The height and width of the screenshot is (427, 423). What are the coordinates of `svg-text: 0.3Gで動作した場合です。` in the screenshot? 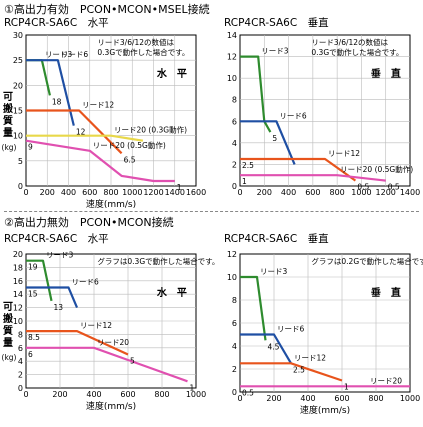 It's located at (357, 52).